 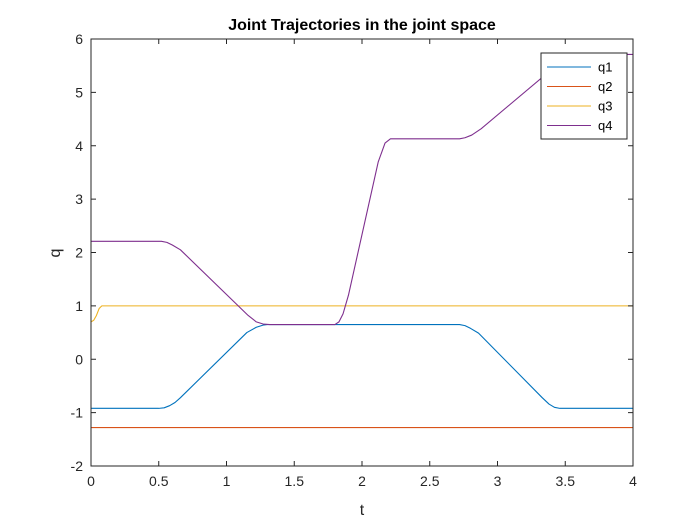 I want to click on x-tick-label: 2.5, so click(x=430, y=481).